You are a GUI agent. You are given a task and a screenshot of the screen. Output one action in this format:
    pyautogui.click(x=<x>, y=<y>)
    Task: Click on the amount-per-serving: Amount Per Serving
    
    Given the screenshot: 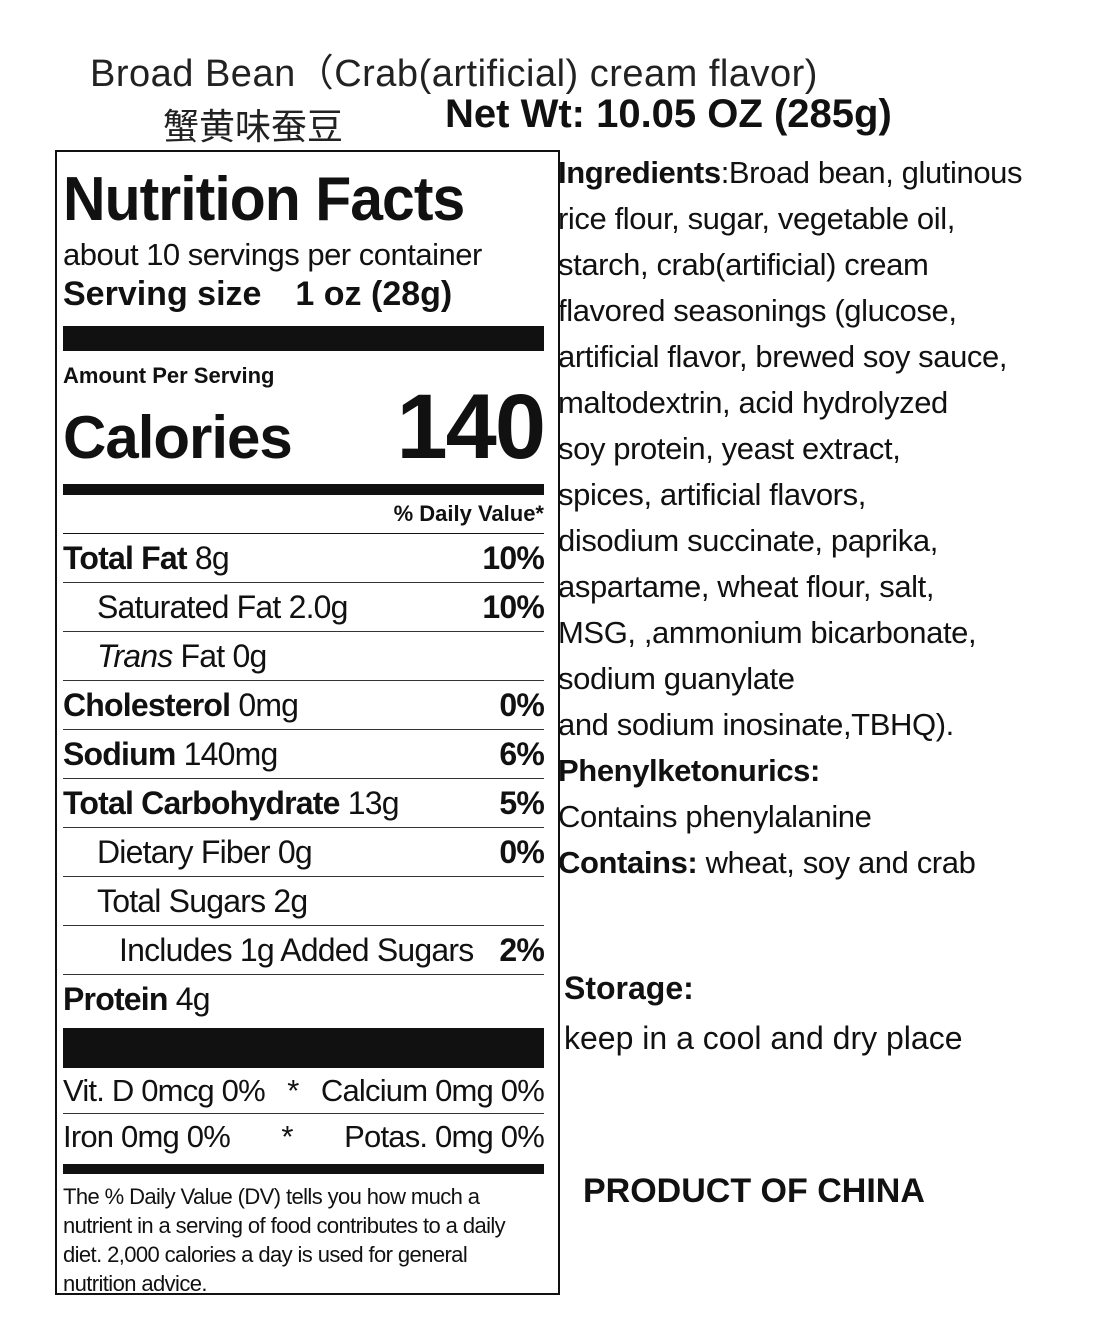 What is the action you would take?
    pyautogui.click(x=169, y=375)
    